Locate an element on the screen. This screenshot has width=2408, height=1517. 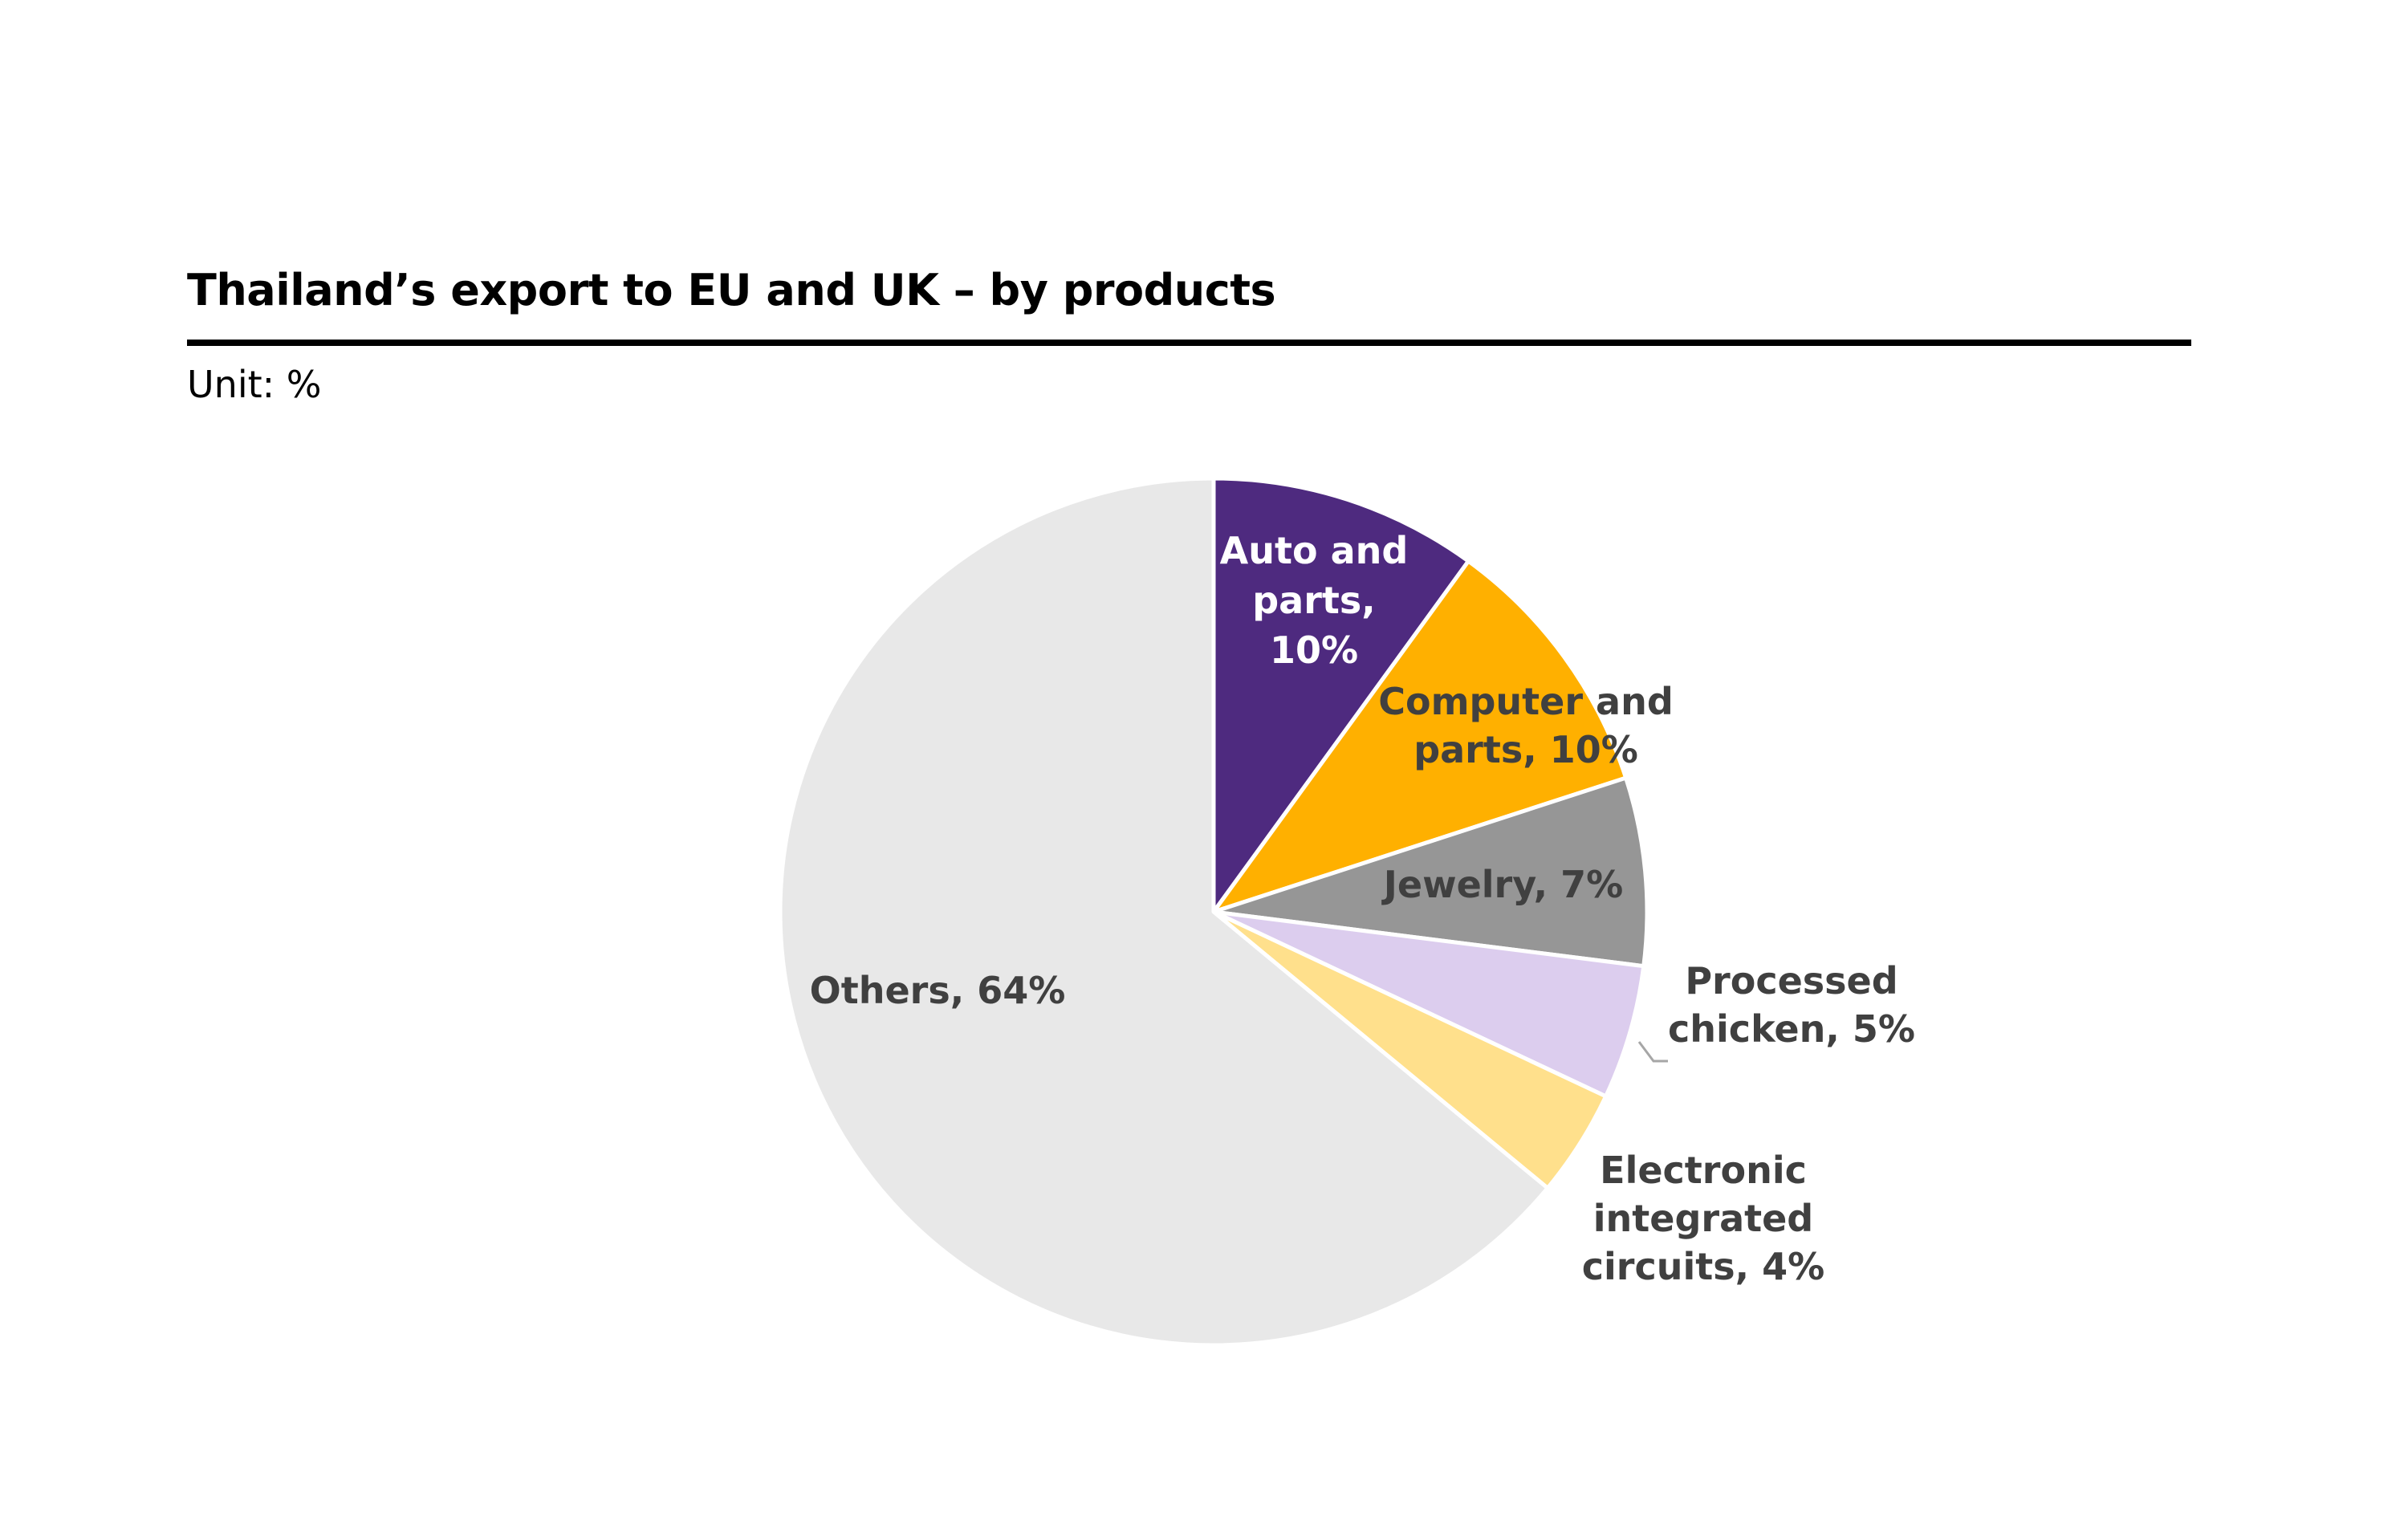
data-label-auto-and-parts: Auto and parts, 10% is located at coordinates (1314, 600).